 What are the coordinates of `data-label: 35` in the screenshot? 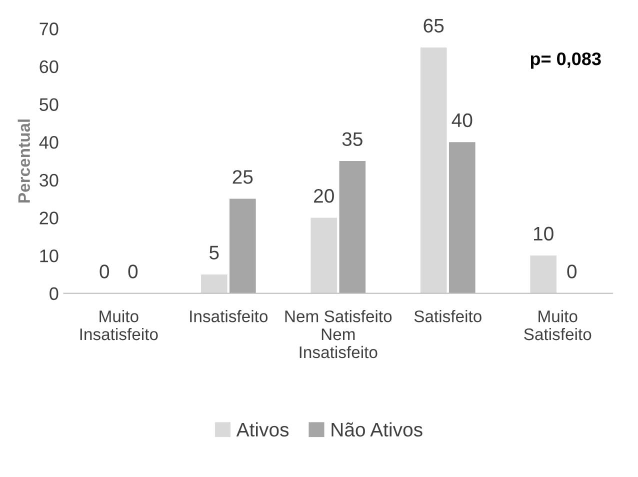 It's located at (352, 139).